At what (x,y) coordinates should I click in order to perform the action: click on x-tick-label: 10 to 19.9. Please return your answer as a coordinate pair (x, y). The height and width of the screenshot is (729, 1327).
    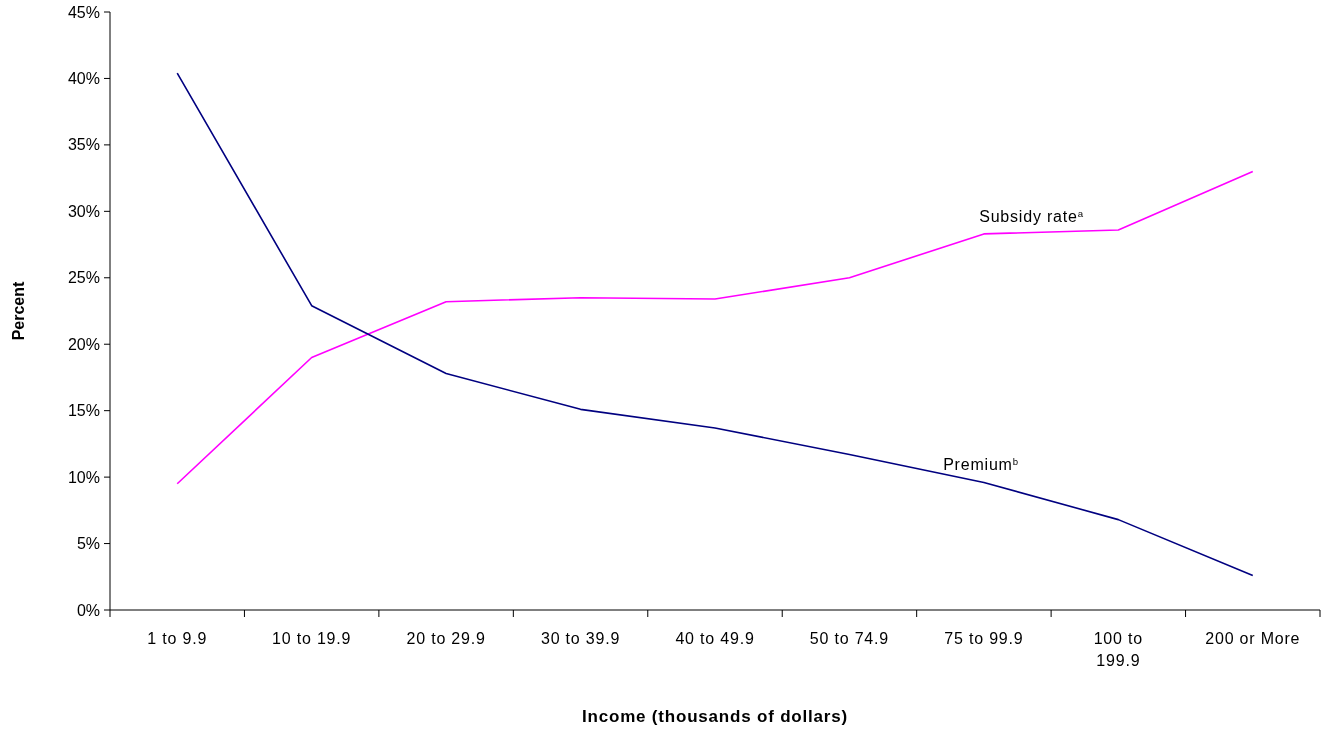
    Looking at the image, I should click on (312, 638).